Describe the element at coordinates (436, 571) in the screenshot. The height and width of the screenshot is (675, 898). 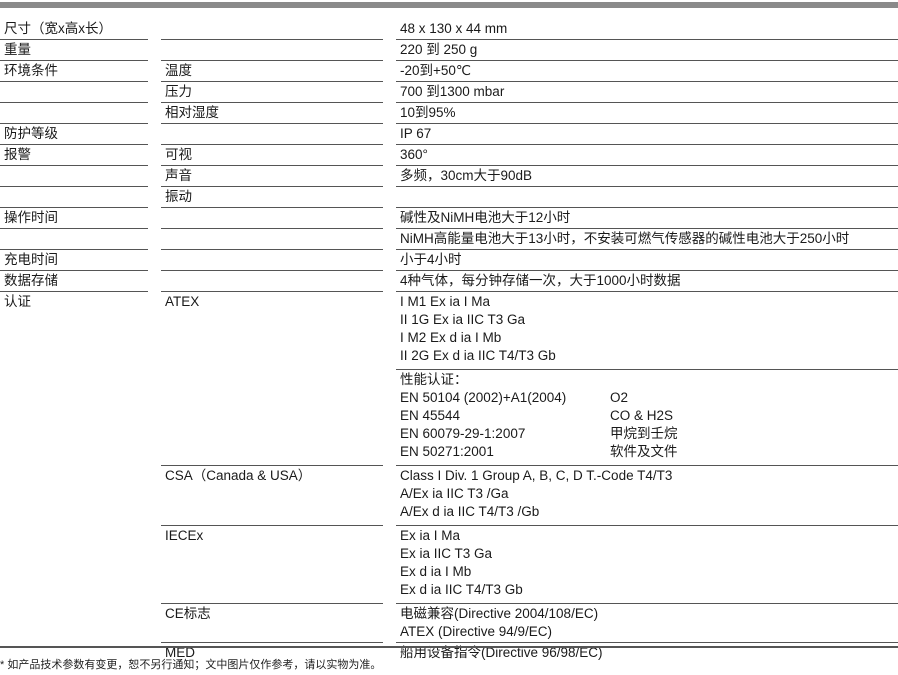
I see `text-line: Ex d ia I Mb` at that location.